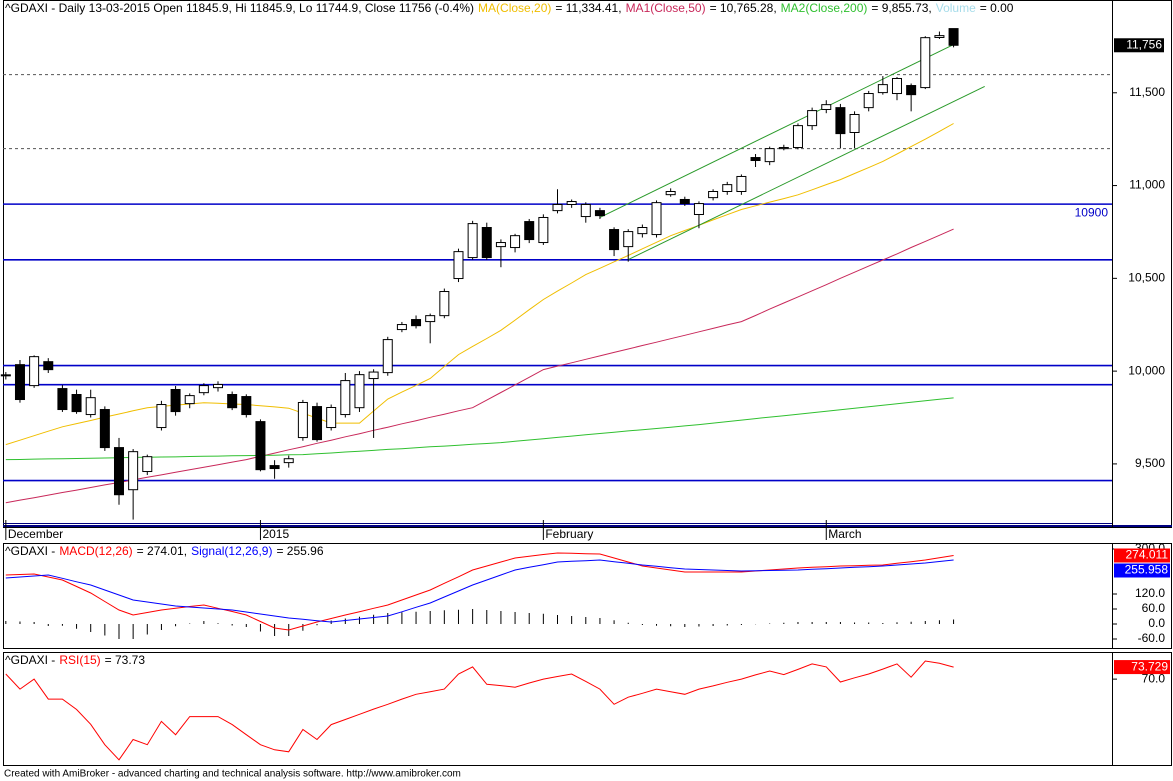 This screenshot has width=1173, height=781. Describe the element at coordinates (901, 8) in the screenshot. I see `legend-value: = 9,855.73,` at that location.